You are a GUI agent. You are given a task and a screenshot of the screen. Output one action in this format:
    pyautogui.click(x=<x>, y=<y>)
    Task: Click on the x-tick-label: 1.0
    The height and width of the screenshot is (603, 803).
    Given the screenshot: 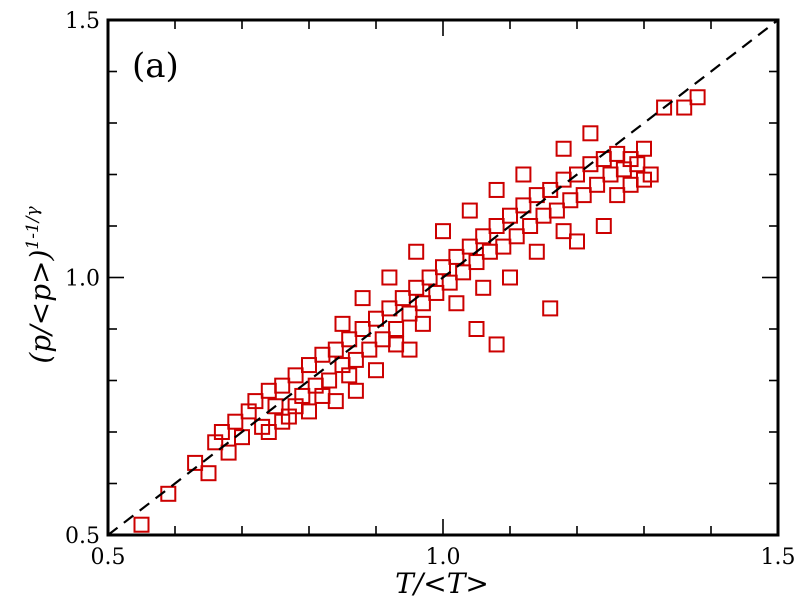 What is the action you would take?
    pyautogui.click(x=443, y=557)
    